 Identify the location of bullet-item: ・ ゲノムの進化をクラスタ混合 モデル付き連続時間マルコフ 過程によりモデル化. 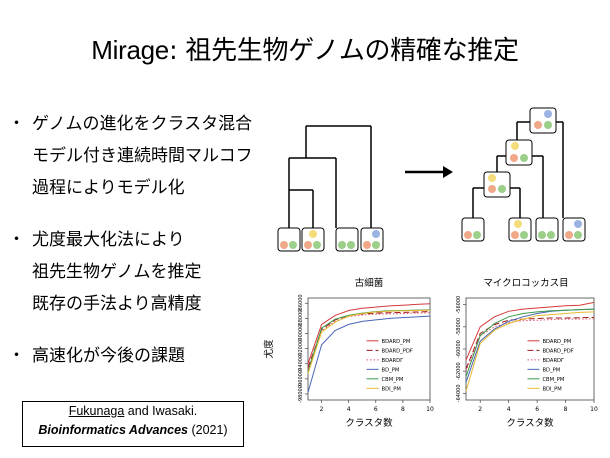
(148, 156).